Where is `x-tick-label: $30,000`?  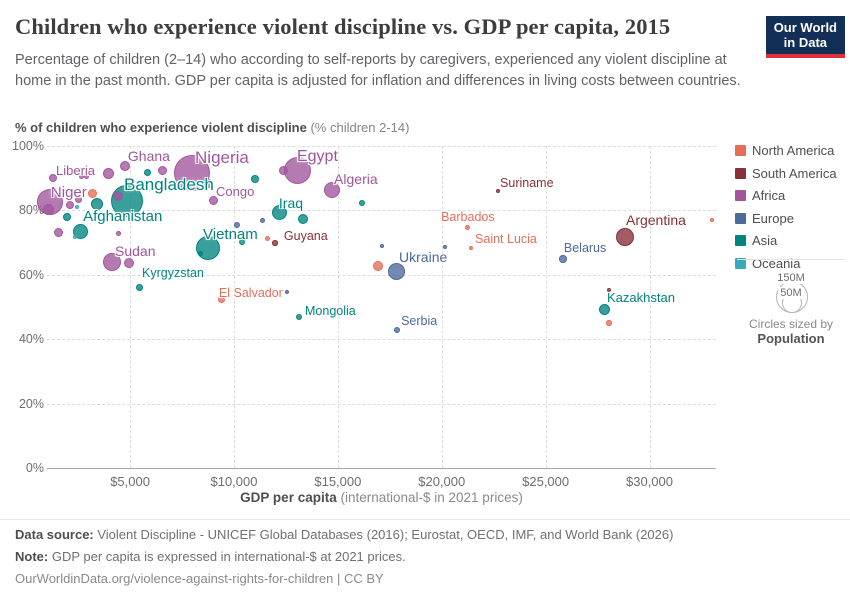 x-tick-label: $30,000 is located at coordinates (649, 481).